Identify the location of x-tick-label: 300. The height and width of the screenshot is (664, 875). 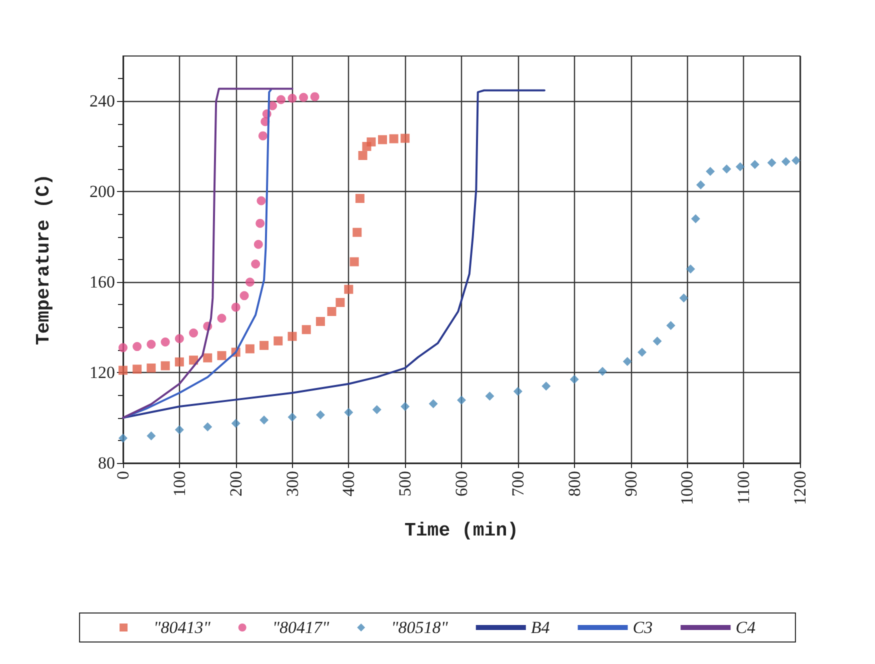
(292, 483).